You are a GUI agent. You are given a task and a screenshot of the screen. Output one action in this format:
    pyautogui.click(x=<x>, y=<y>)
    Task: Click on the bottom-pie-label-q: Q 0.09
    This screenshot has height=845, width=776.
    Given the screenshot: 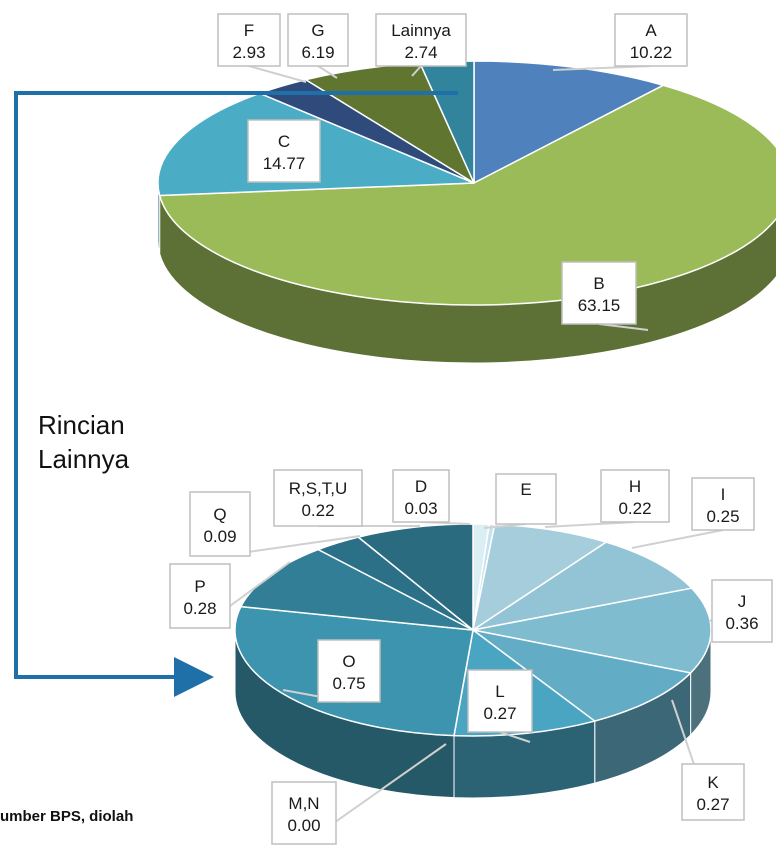 What is the action you would take?
    pyautogui.click(x=275, y=524)
    